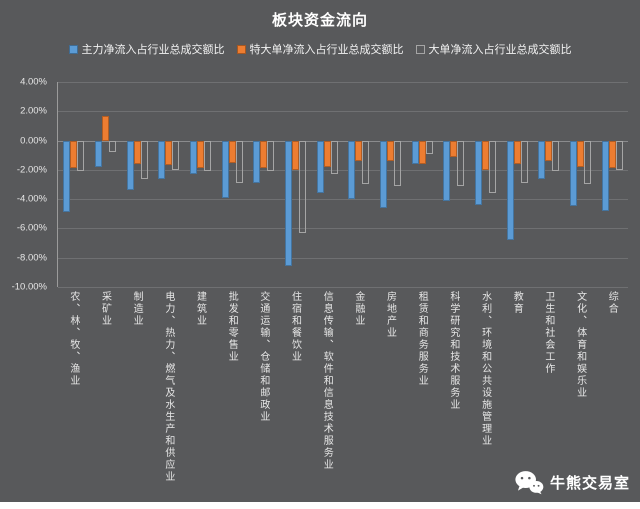 The height and width of the screenshot is (509, 640). Describe the element at coordinates (619, 155) in the screenshot. I see `bar-series3-cat18` at that location.